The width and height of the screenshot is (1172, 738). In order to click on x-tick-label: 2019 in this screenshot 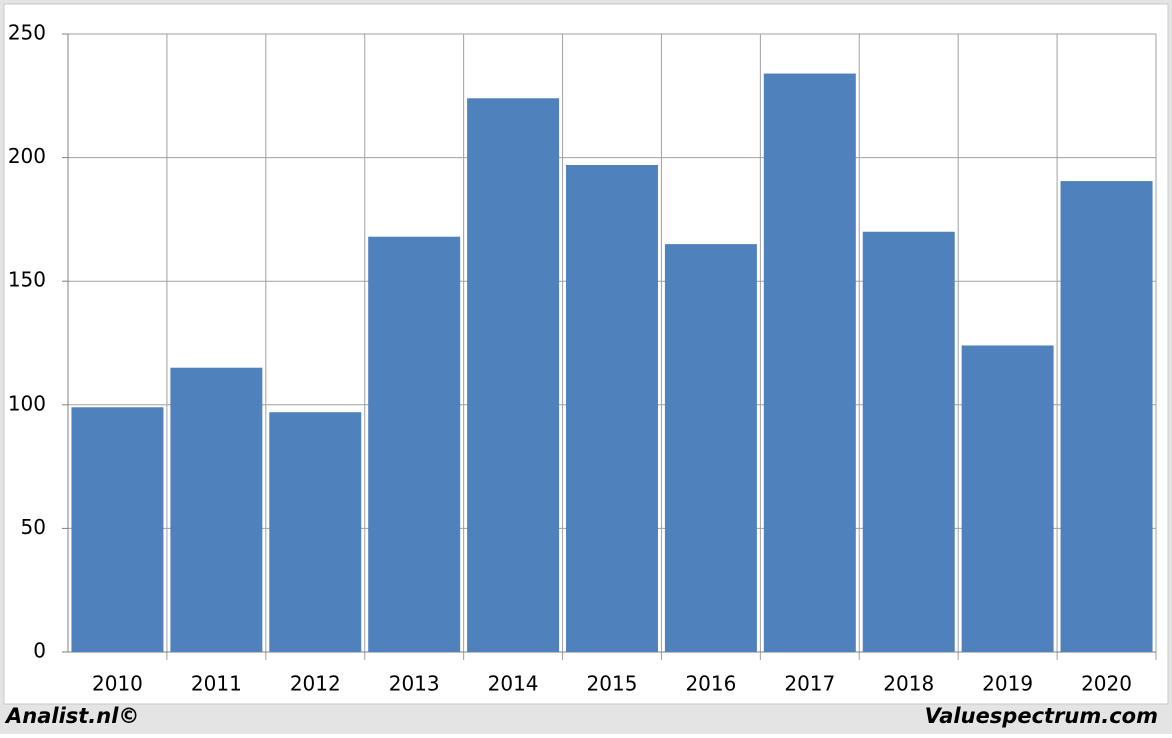, I will do `click(1007, 684)`.